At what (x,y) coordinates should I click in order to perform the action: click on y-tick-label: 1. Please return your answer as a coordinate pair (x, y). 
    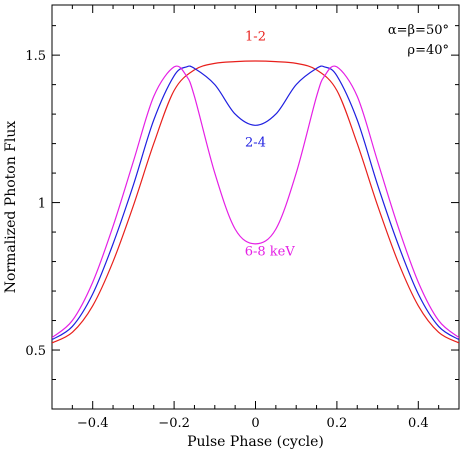
    Looking at the image, I should click on (42, 204).